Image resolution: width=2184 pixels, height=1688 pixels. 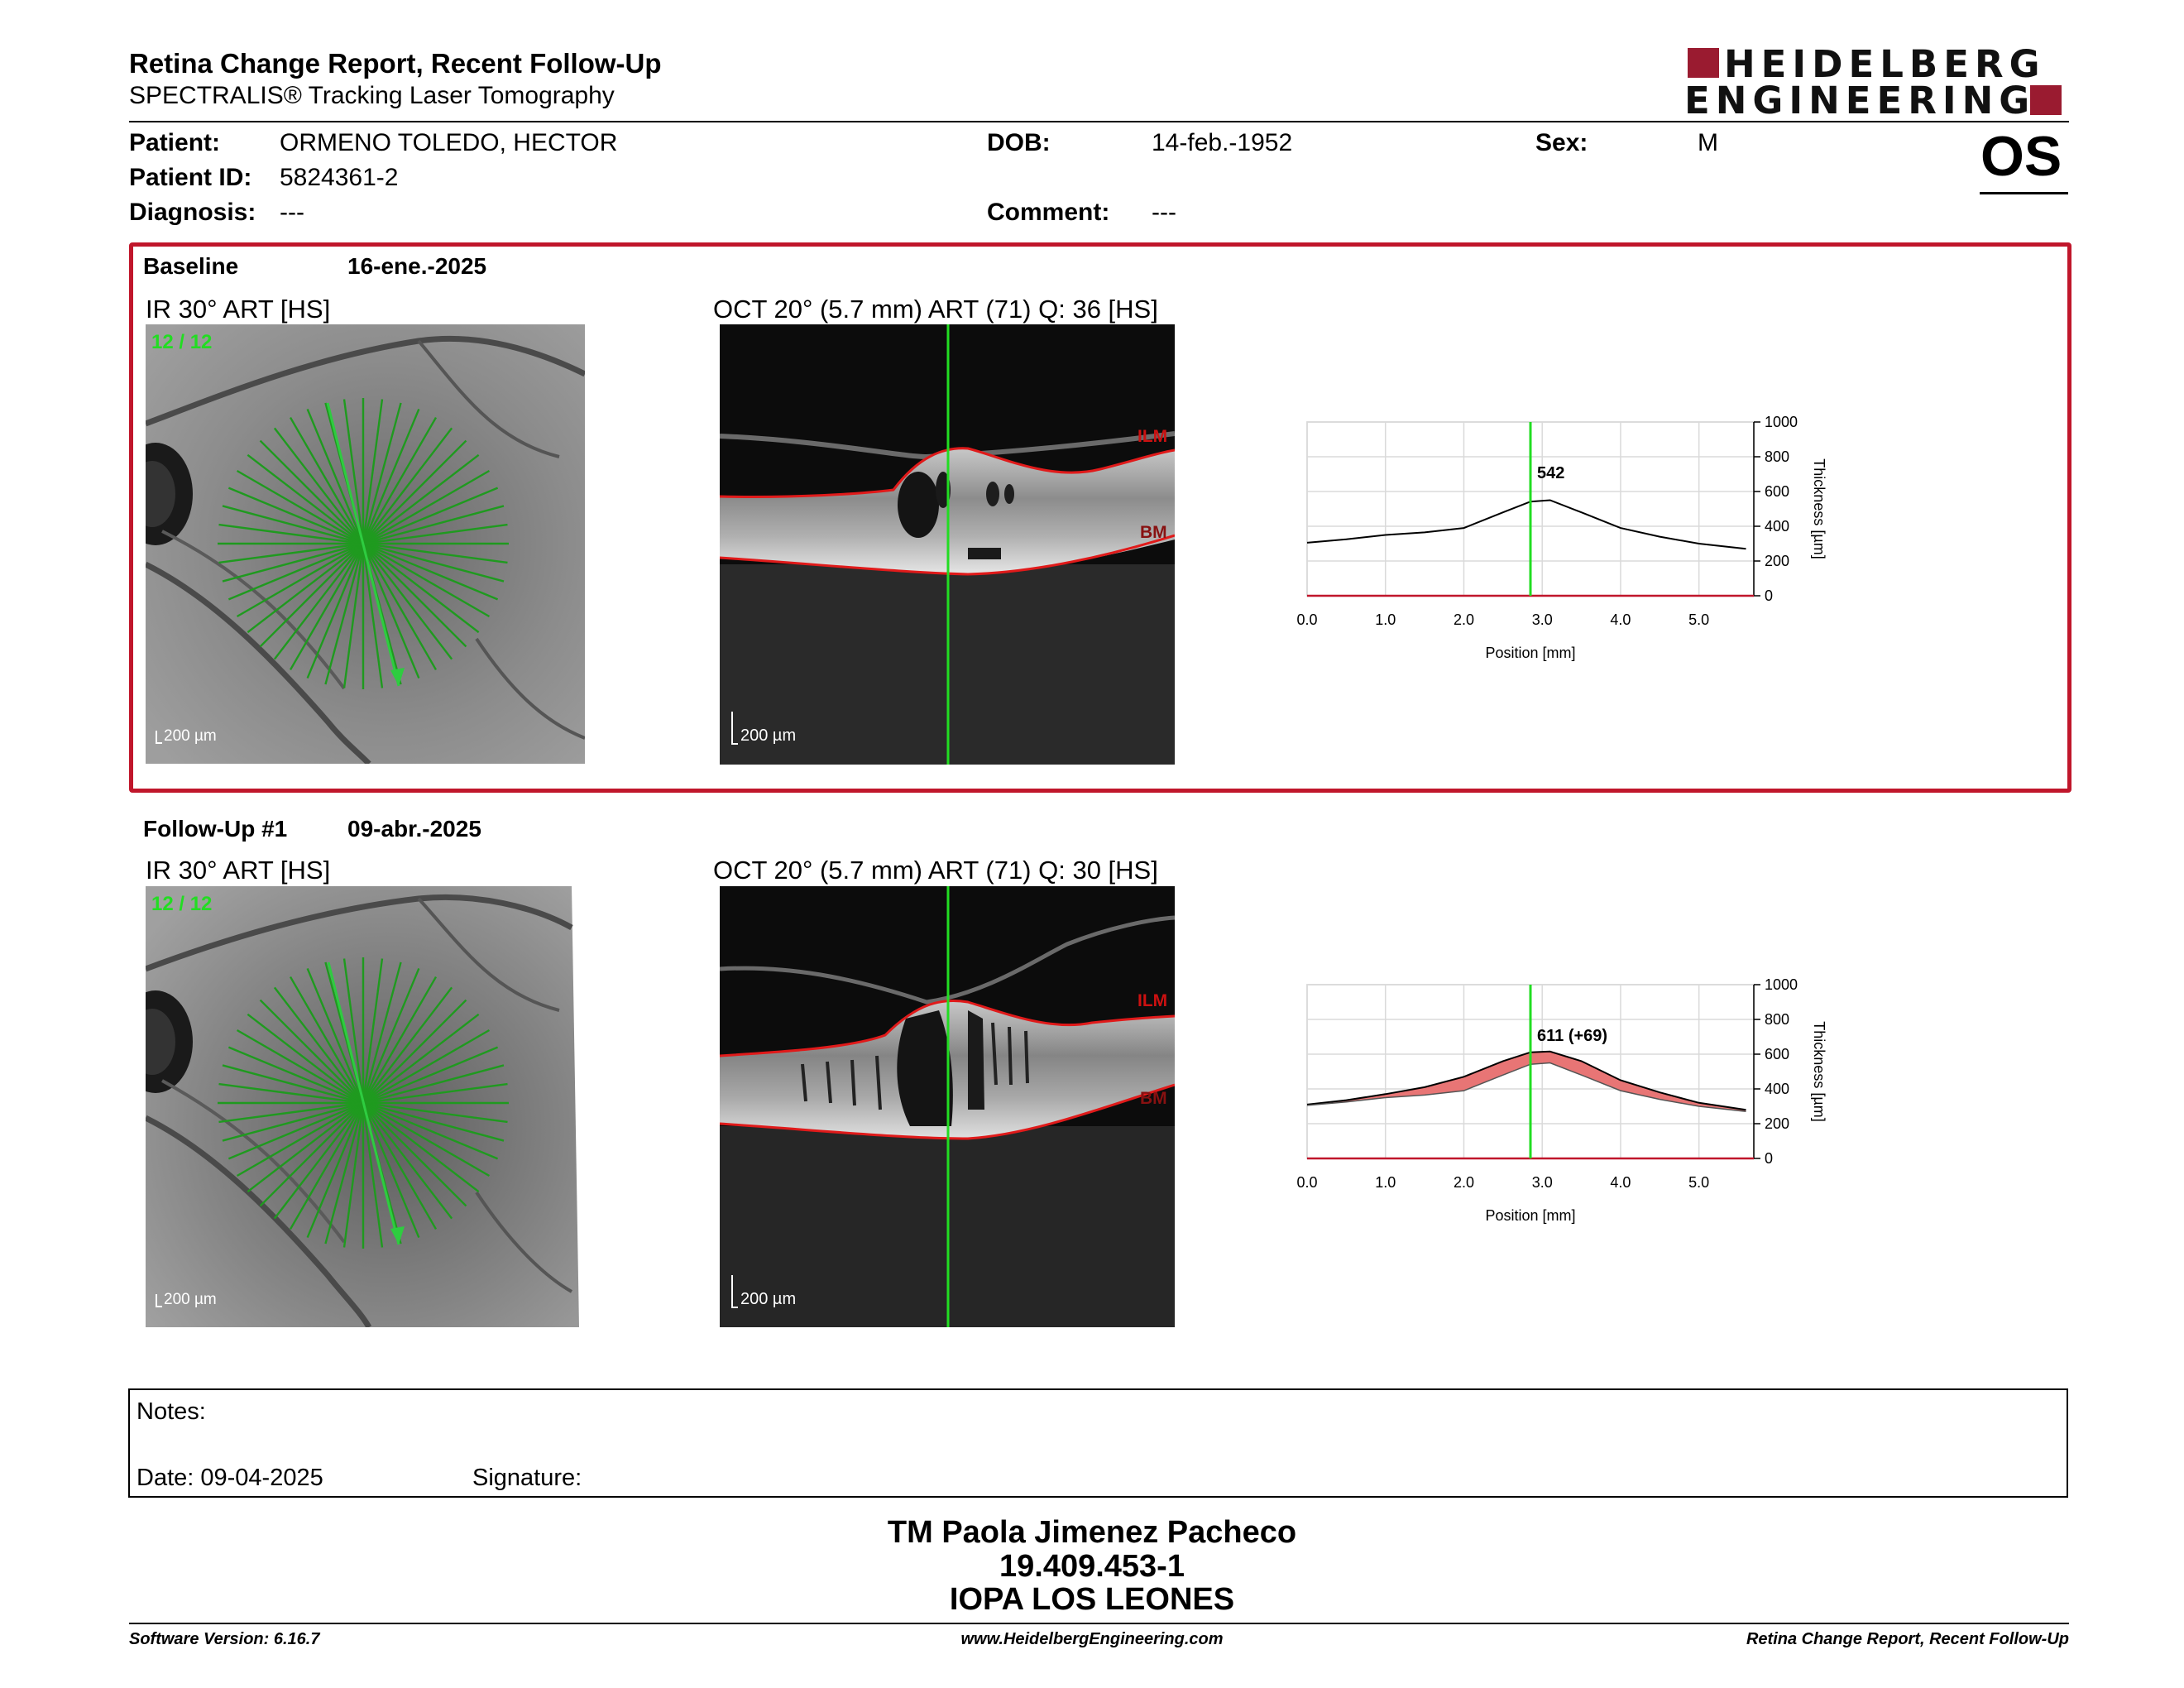 I want to click on brand-line1: HEIDELBERG, so click(x=1885, y=64).